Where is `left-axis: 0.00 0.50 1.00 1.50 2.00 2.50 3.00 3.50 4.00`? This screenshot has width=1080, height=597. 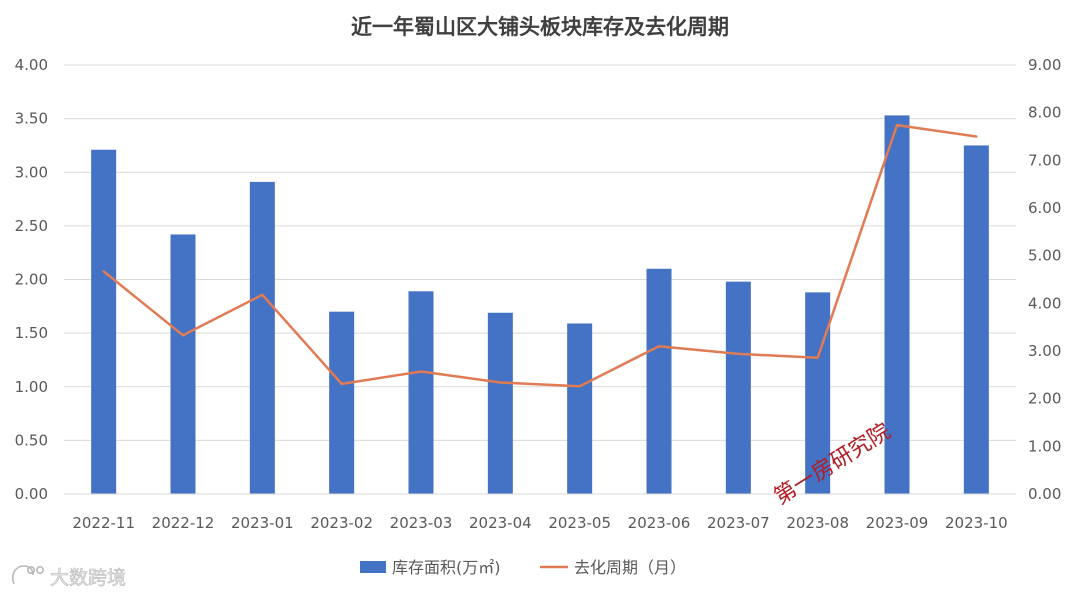 left-axis: 0.00 0.50 1.00 1.50 2.00 2.50 3.00 3.50 4.00 is located at coordinates (31, 279).